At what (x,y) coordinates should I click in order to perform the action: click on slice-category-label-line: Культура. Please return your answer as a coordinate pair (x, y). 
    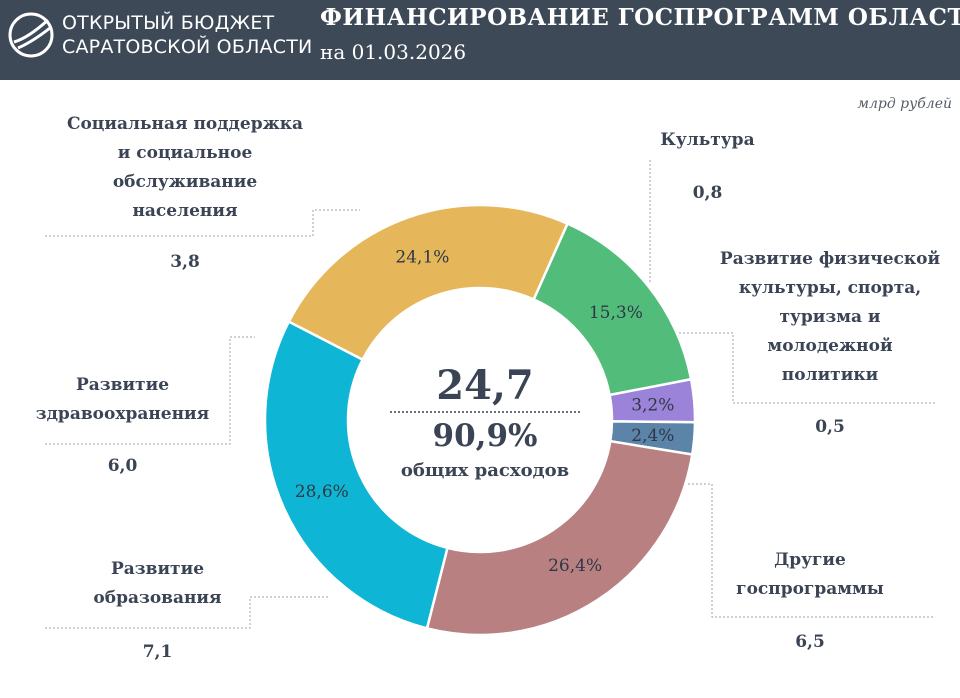
    Looking at the image, I should click on (707, 140).